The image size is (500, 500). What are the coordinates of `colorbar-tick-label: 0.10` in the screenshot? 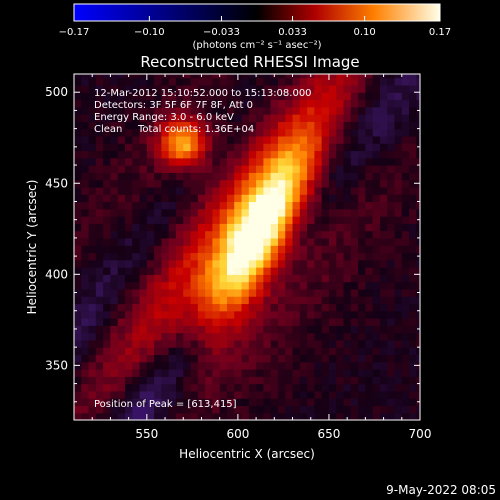 It's located at (365, 32).